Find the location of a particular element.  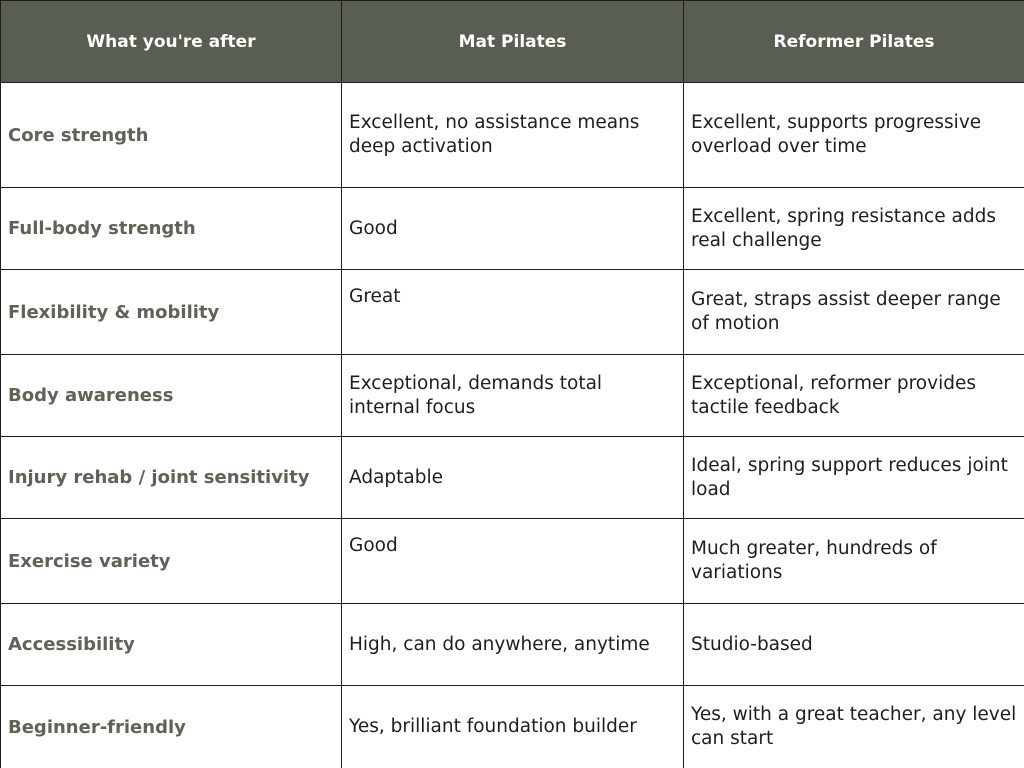

reformer-pilates-cell: Much greater, hundreds of variations is located at coordinates (853, 561).